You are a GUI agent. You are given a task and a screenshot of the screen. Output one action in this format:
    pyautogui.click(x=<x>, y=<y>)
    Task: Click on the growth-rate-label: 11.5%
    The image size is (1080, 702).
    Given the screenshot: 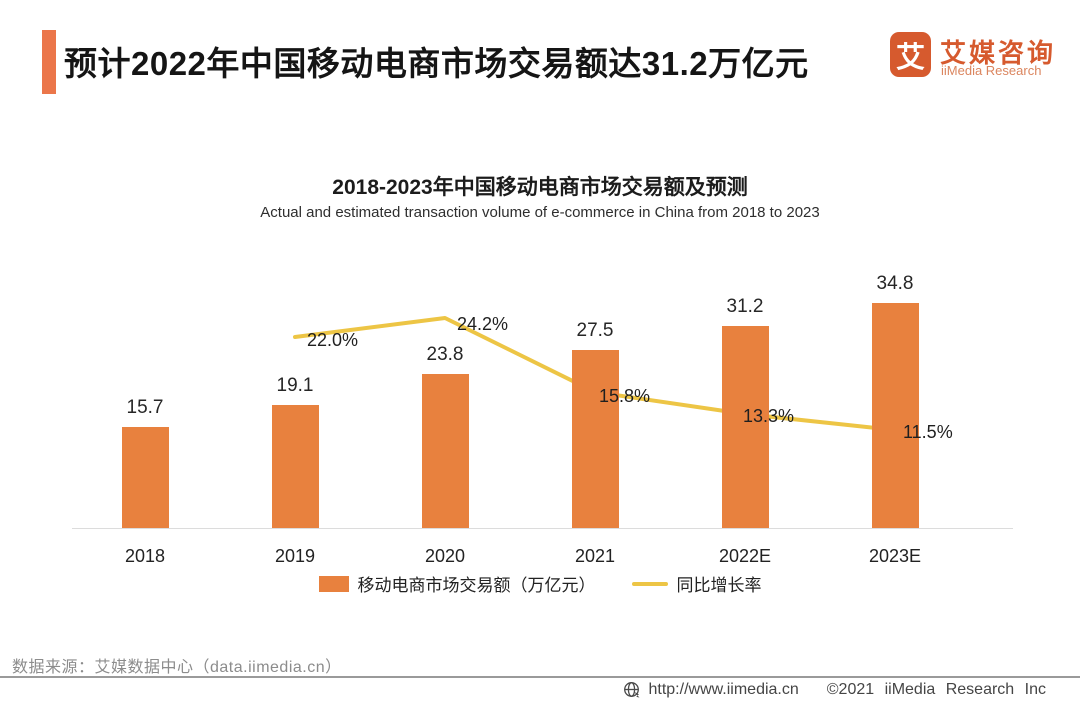 What is the action you would take?
    pyautogui.click(x=928, y=432)
    